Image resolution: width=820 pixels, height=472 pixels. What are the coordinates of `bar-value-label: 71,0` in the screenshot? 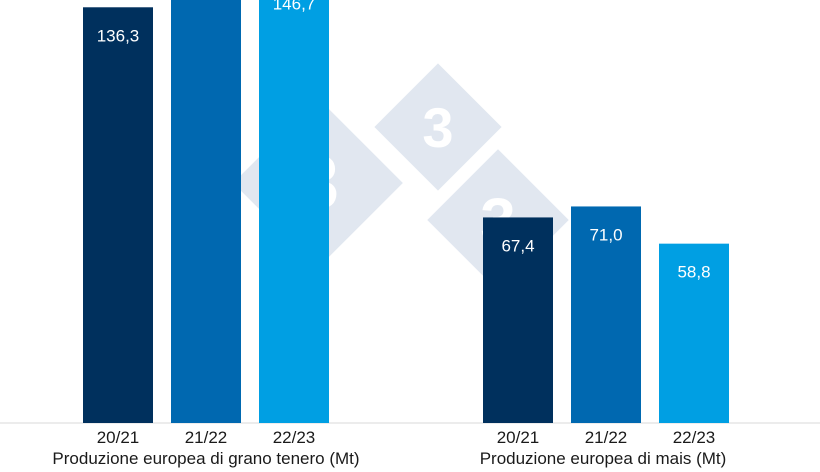 It's located at (605, 234).